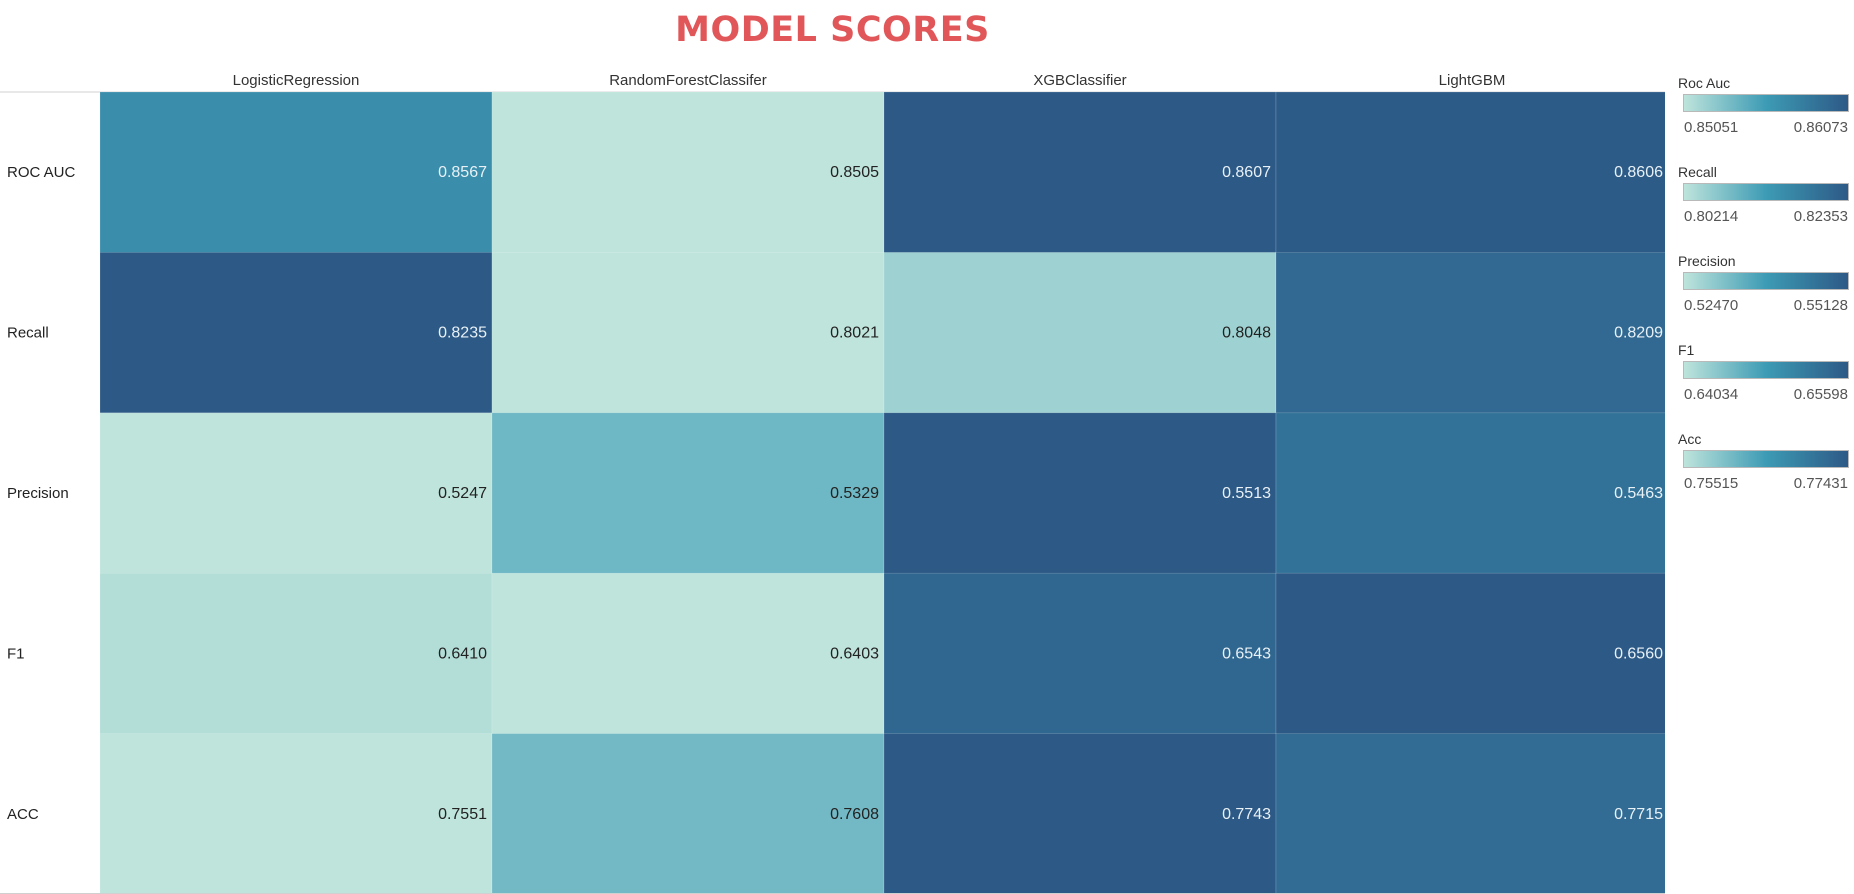 The image size is (1854, 894). I want to click on legend-recall: Recall 0.80214 0.82353, so click(1766, 194).